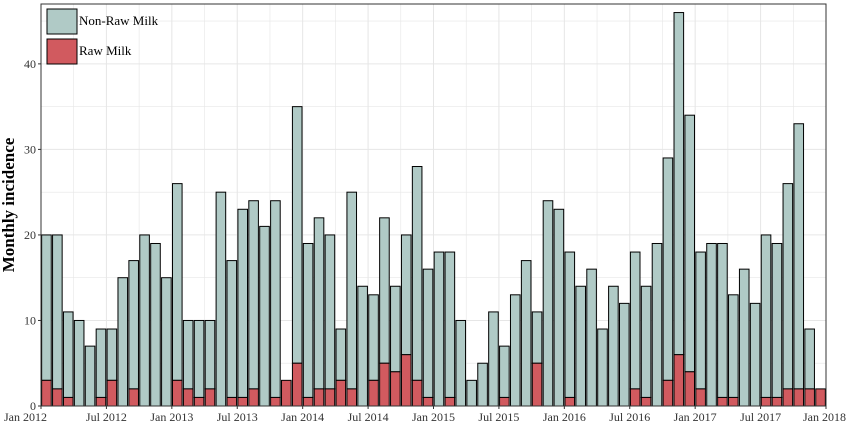  Describe the element at coordinates (760, 417) in the screenshot. I see `x-tick-label: Jul 2017` at that location.